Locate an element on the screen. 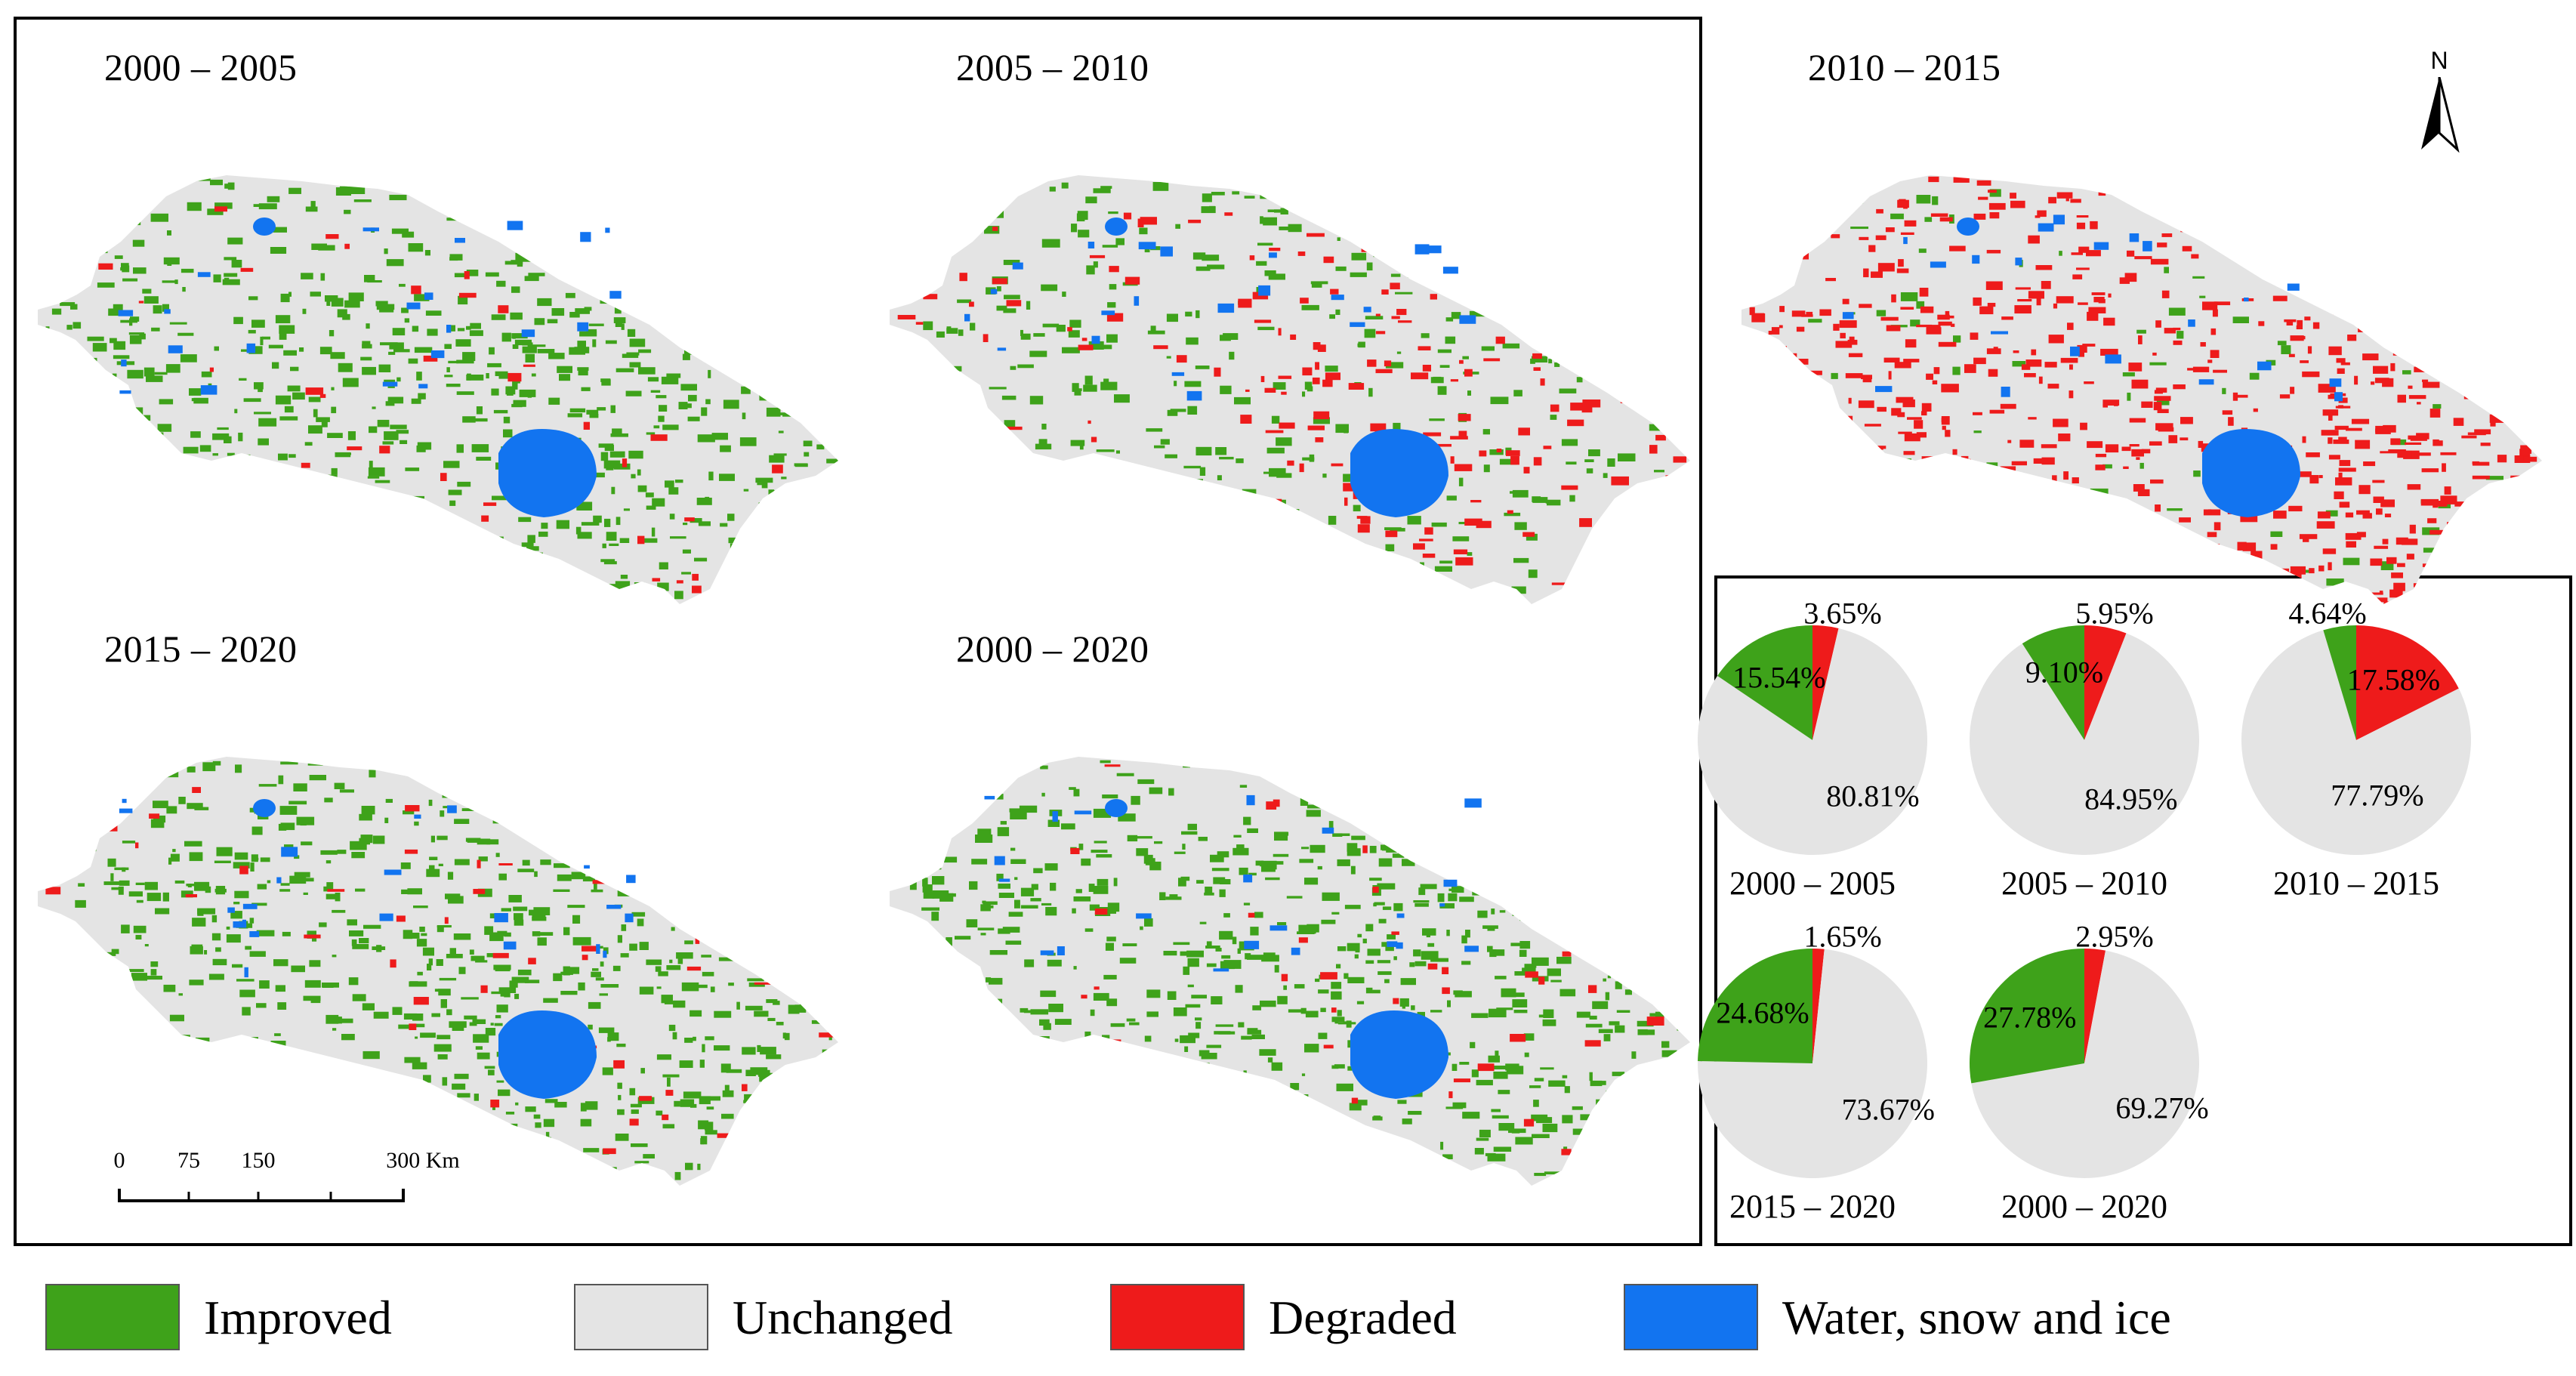  legend-swatch-improved is located at coordinates (112, 1317).